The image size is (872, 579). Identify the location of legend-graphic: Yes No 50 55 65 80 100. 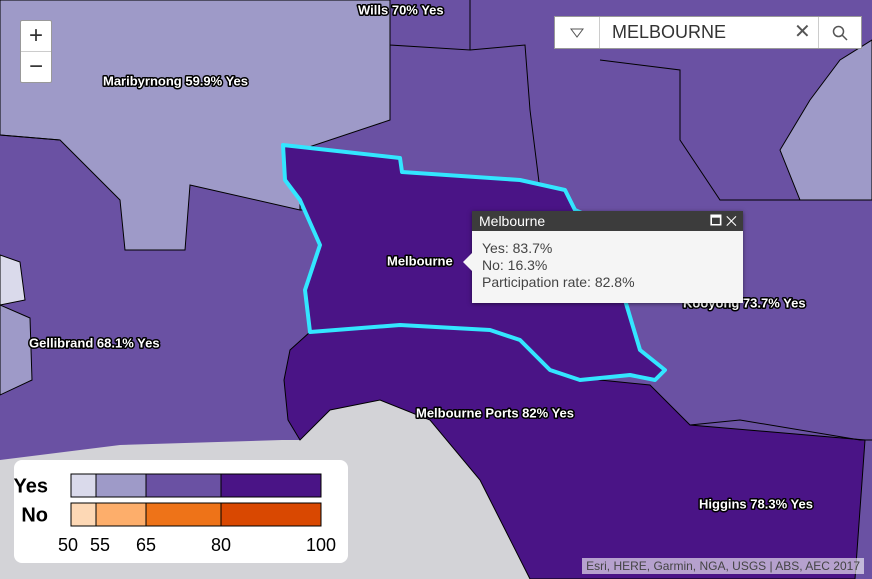
(175, 514).